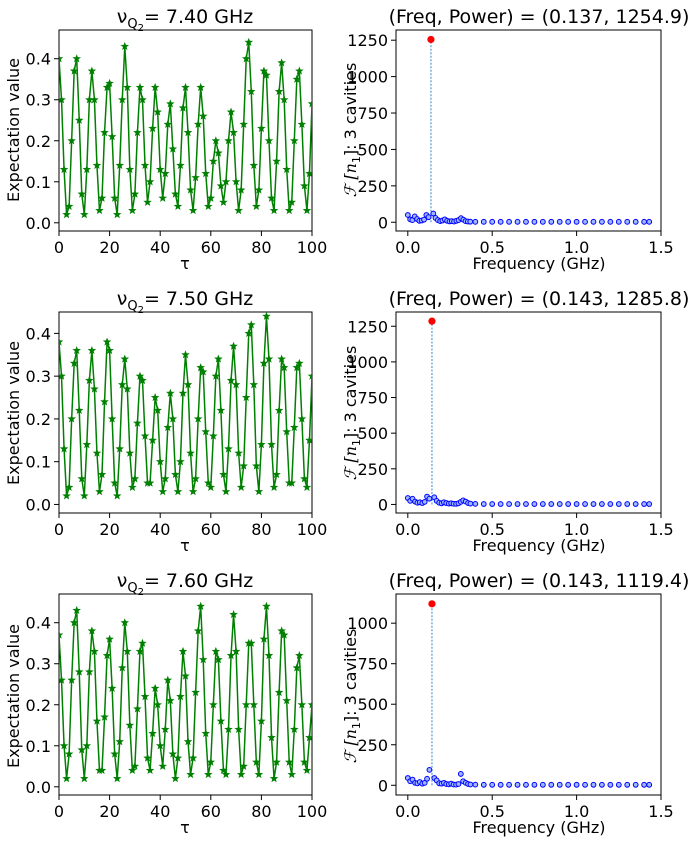 This screenshot has width=699, height=843. What do you see at coordinates (367, 326) in the screenshot?
I see `y-tick-label: 1250` at bounding box center [367, 326].